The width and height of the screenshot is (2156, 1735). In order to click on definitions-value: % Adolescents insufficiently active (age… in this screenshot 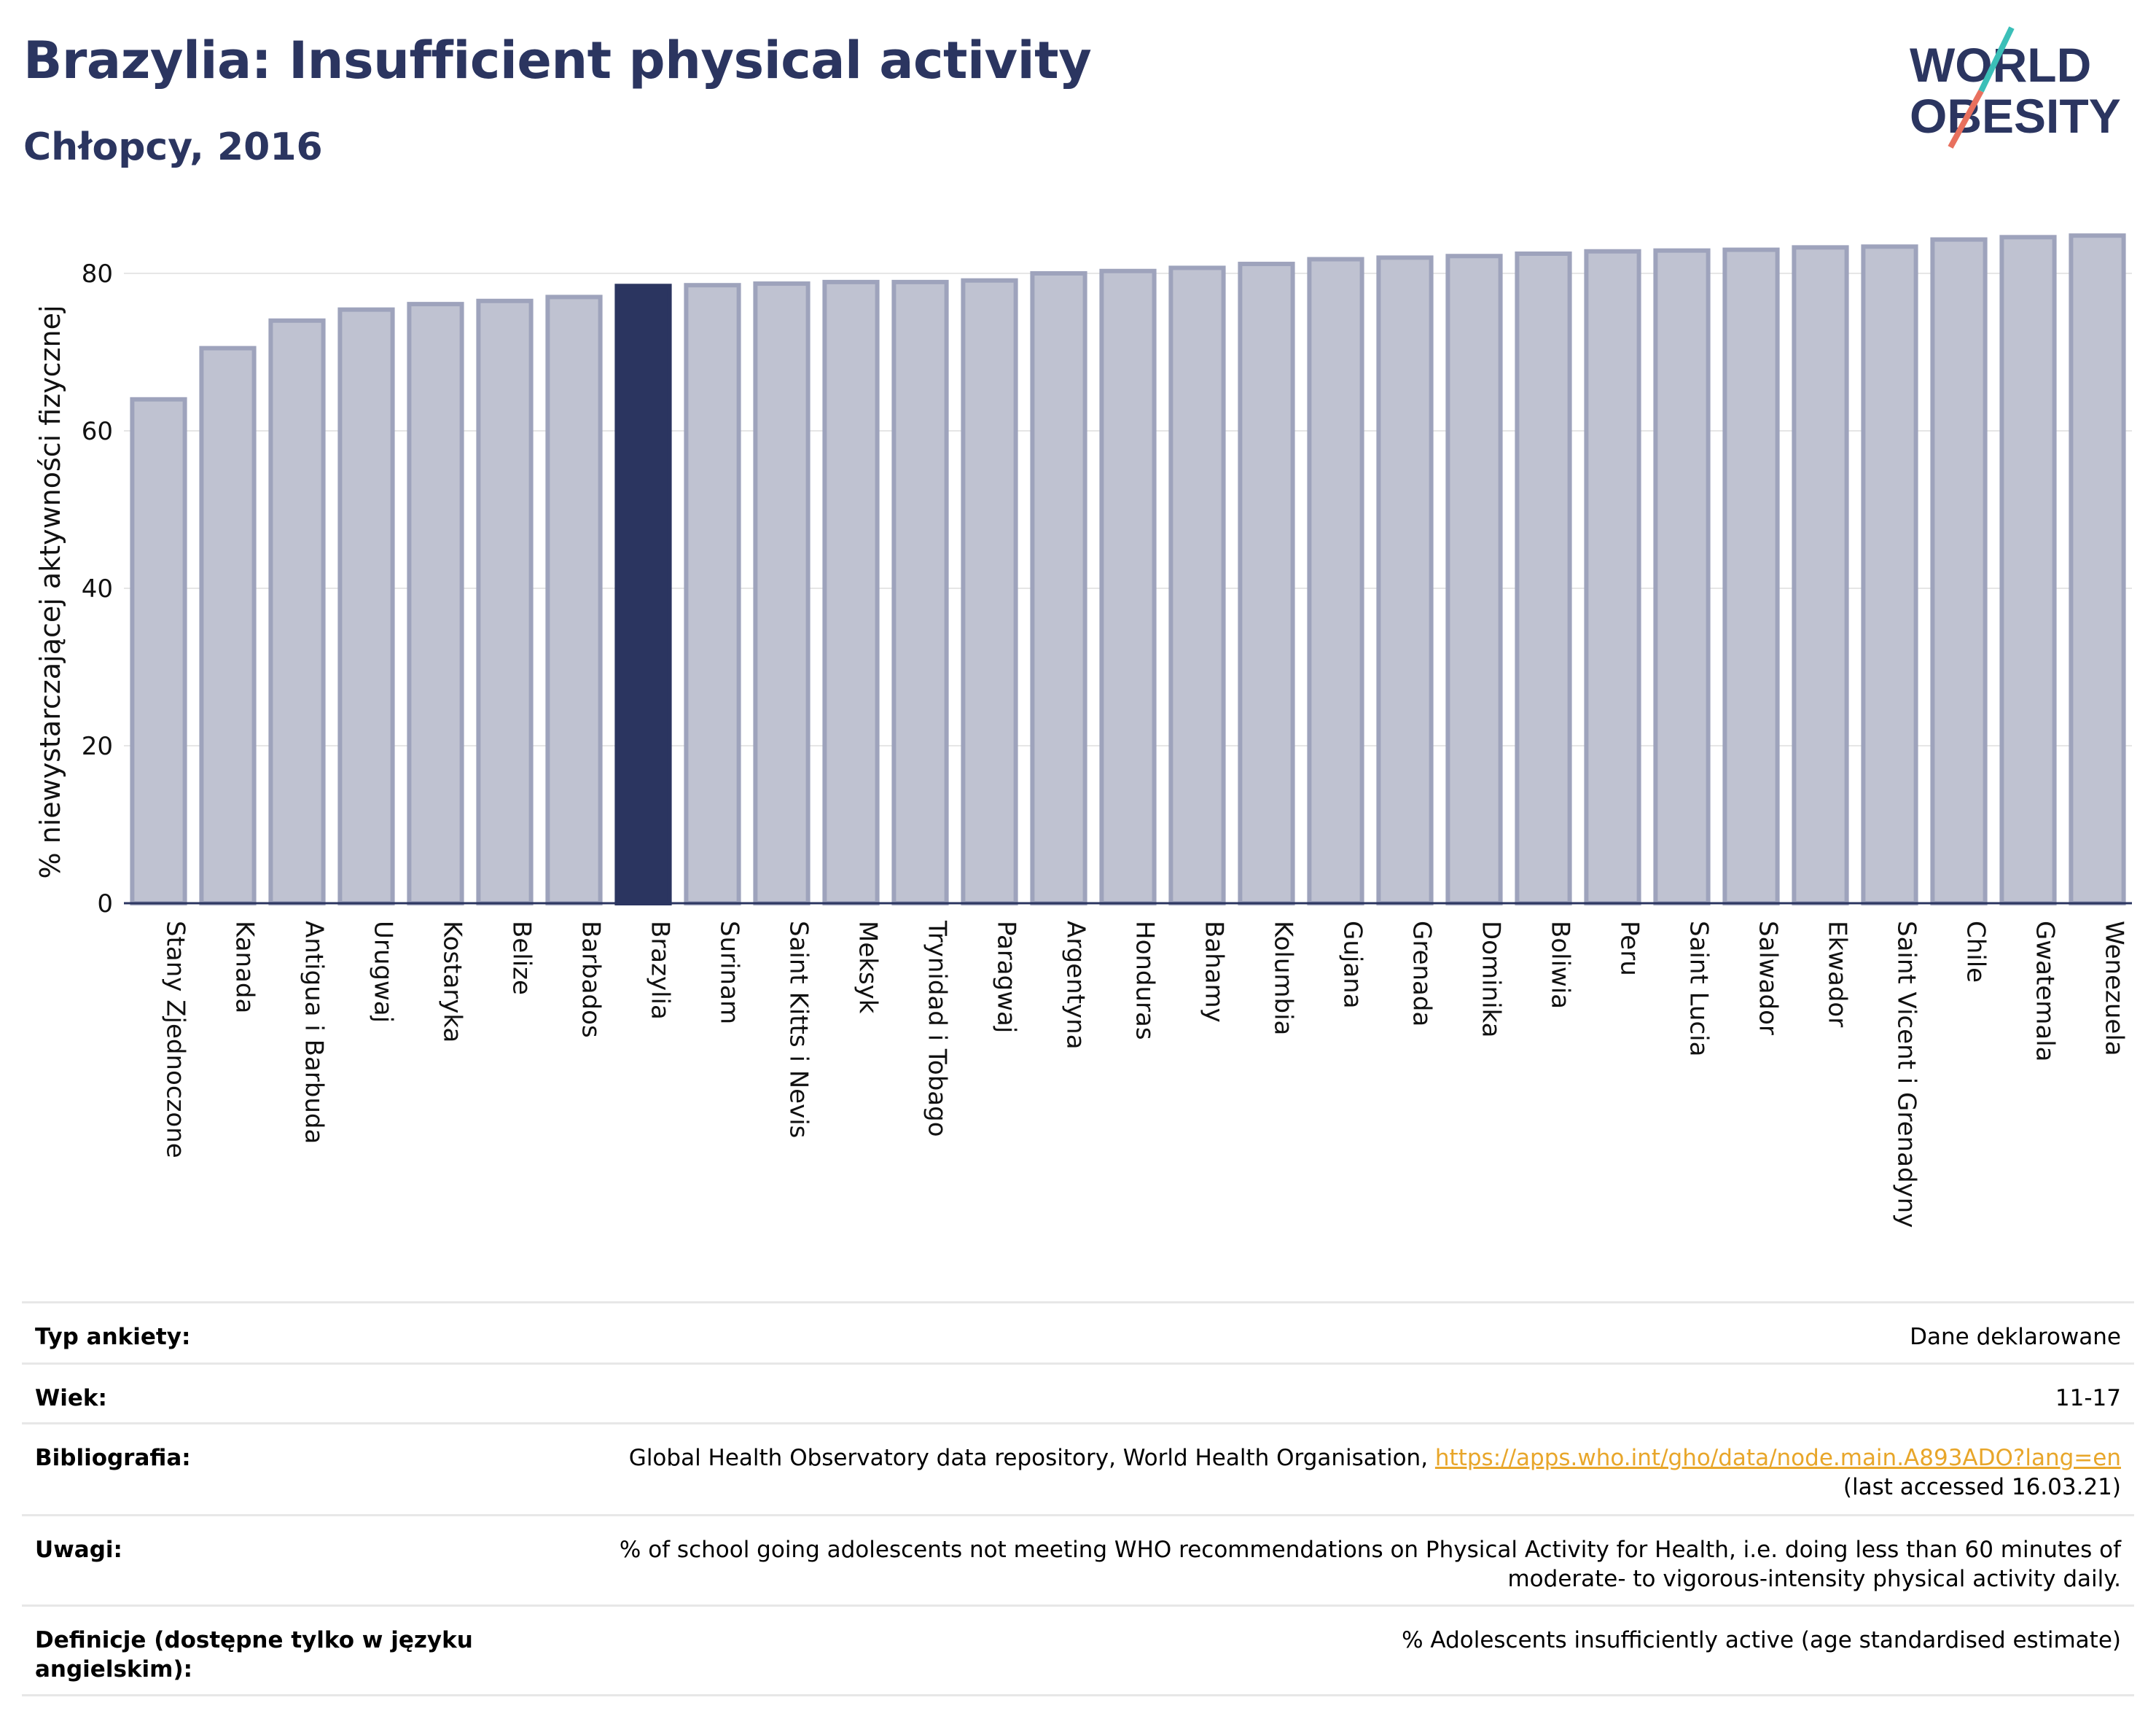, I will do `click(1762, 1640)`.